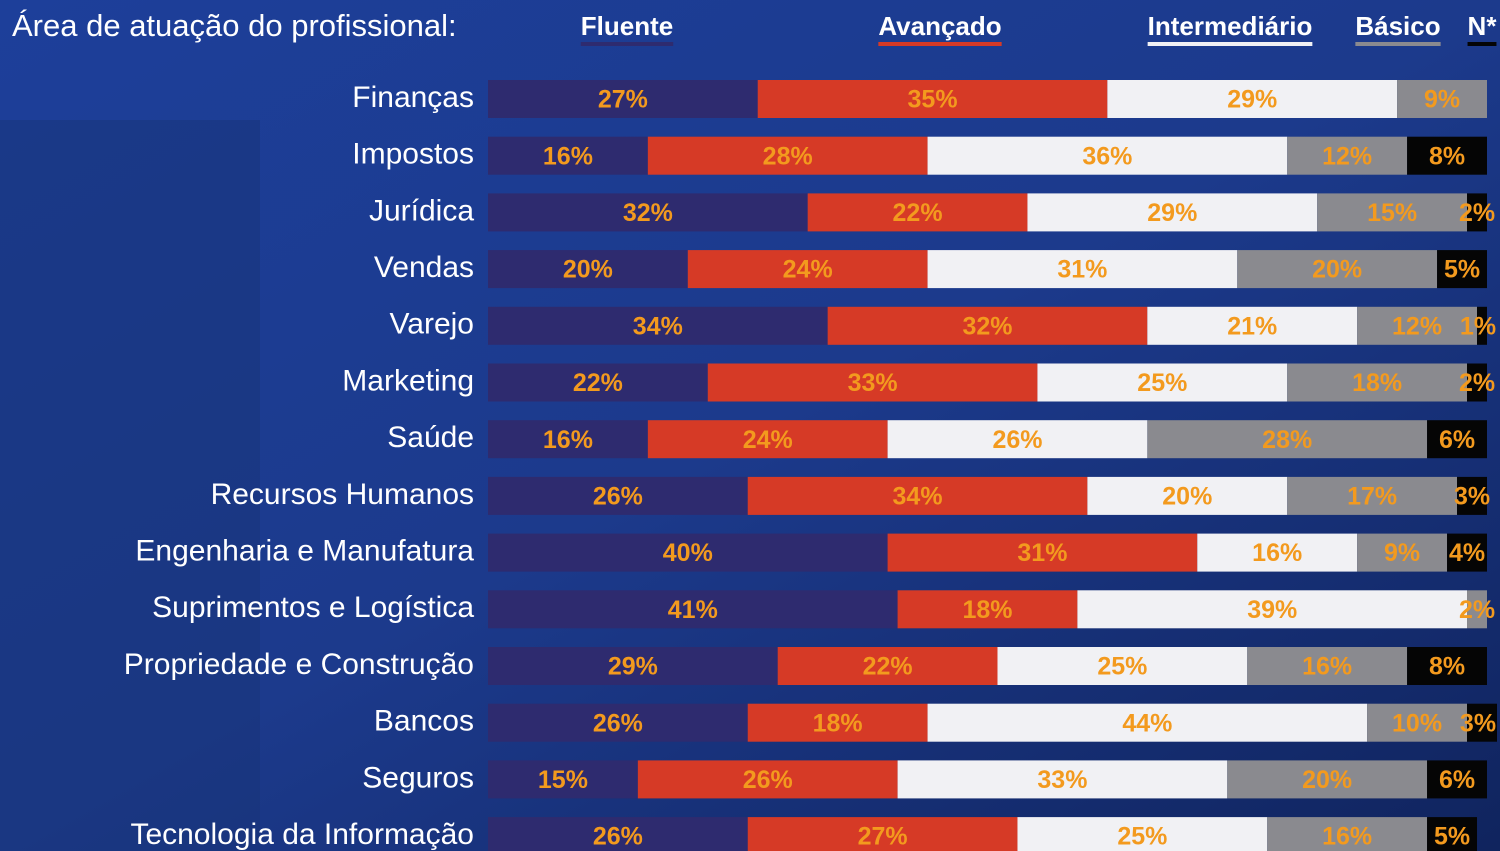  I want to click on value-label: 15%, so click(563, 780).